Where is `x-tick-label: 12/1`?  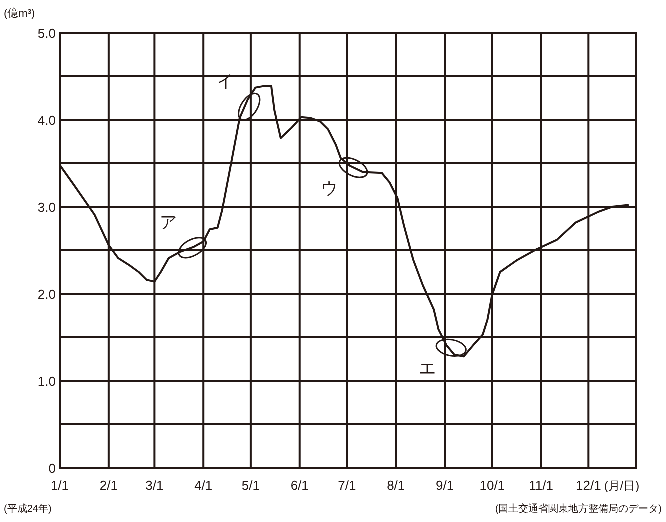 x-tick-label: 12/1 is located at coordinates (589, 485).